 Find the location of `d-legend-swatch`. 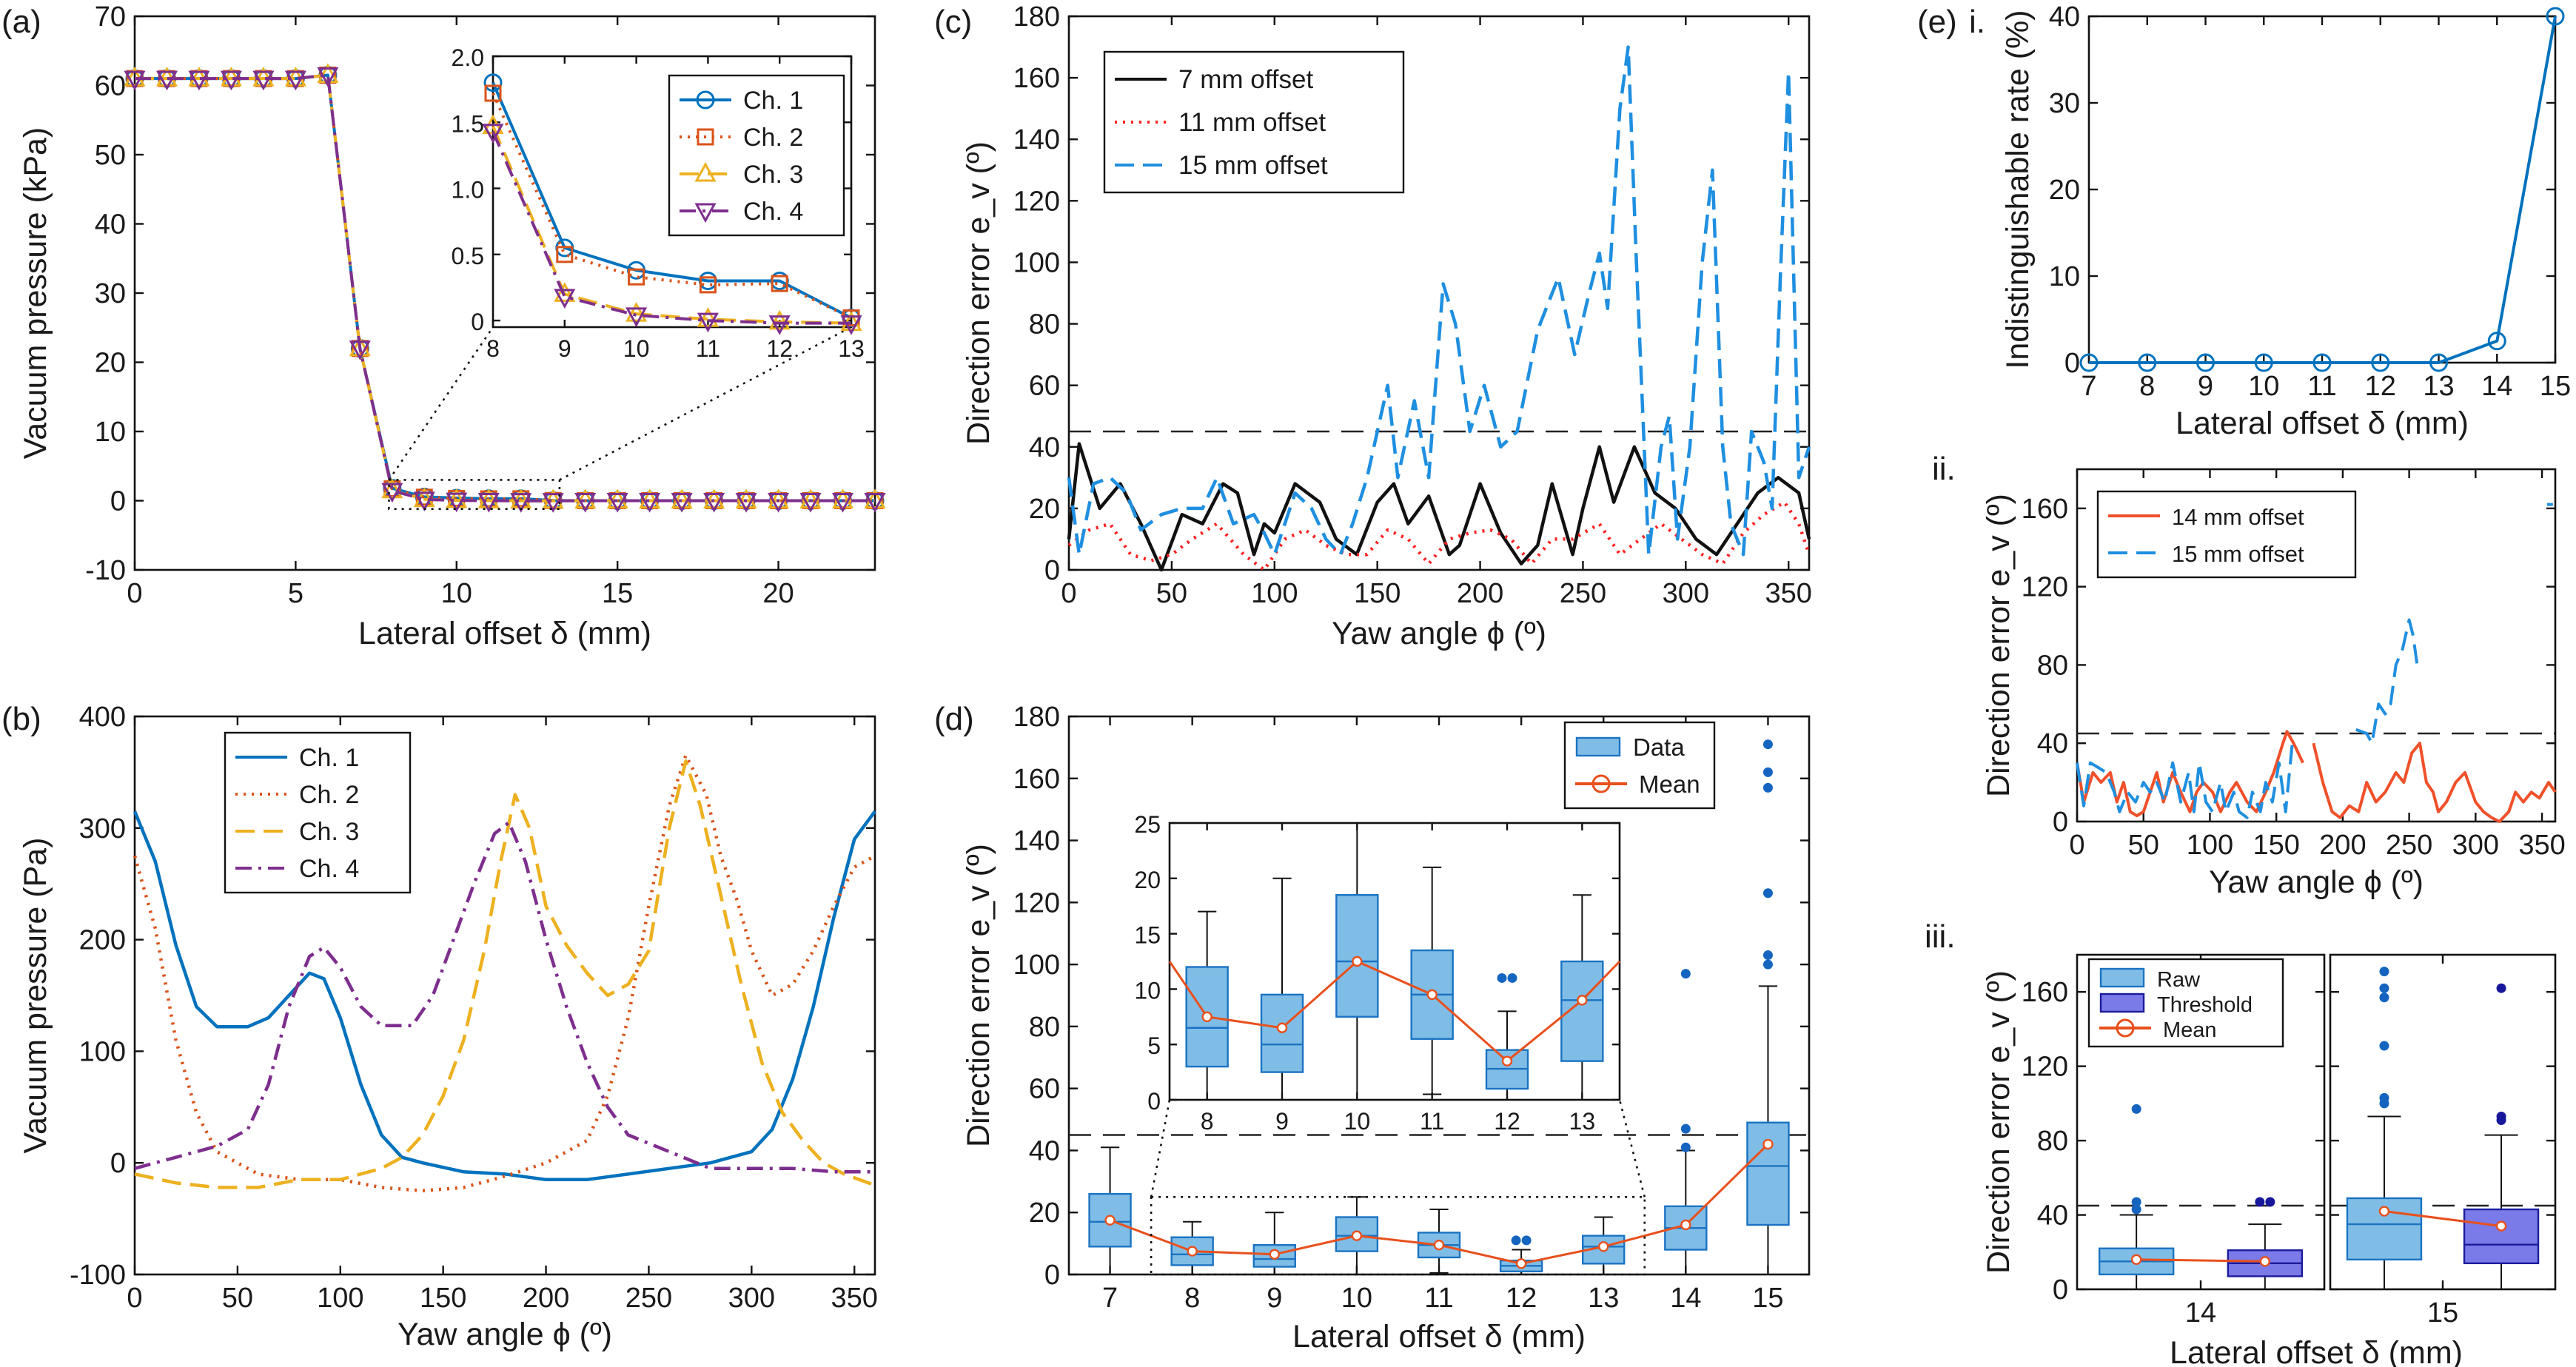

d-legend-swatch is located at coordinates (1598, 746).